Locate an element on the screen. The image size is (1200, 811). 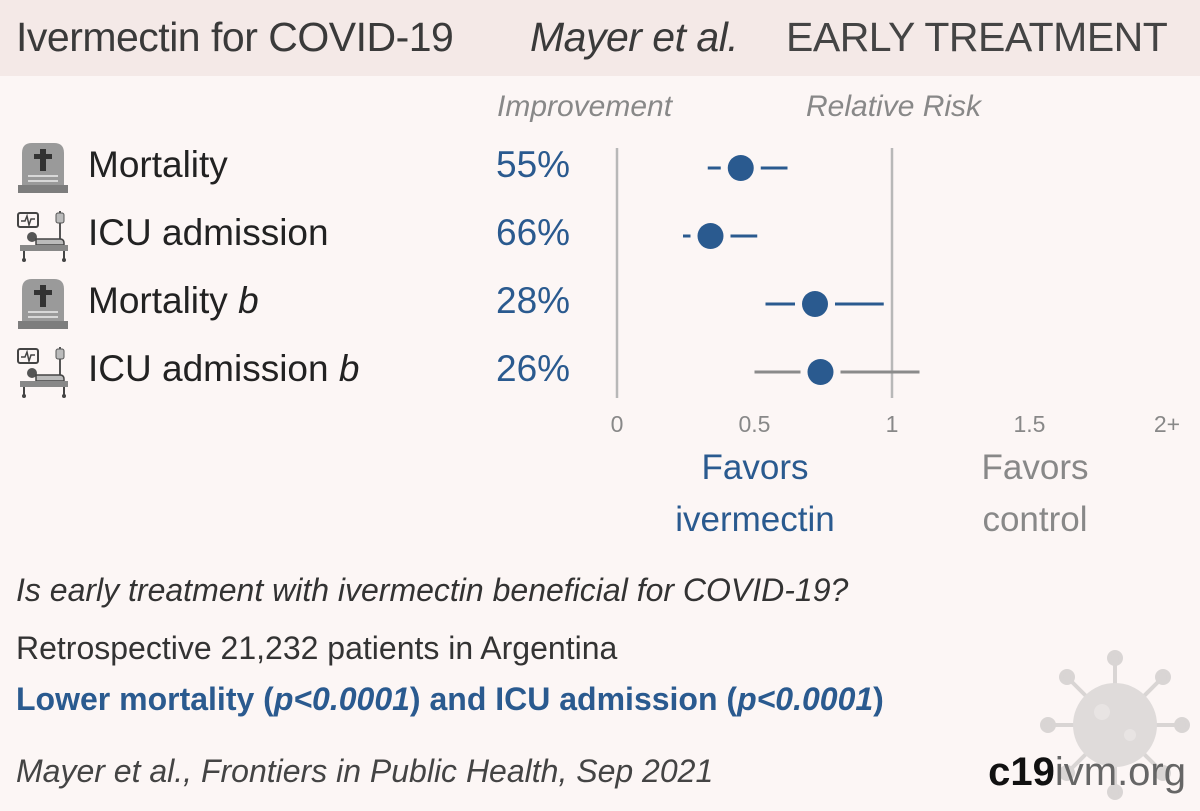
study-author: Mayer et al. is located at coordinates (634, 37).